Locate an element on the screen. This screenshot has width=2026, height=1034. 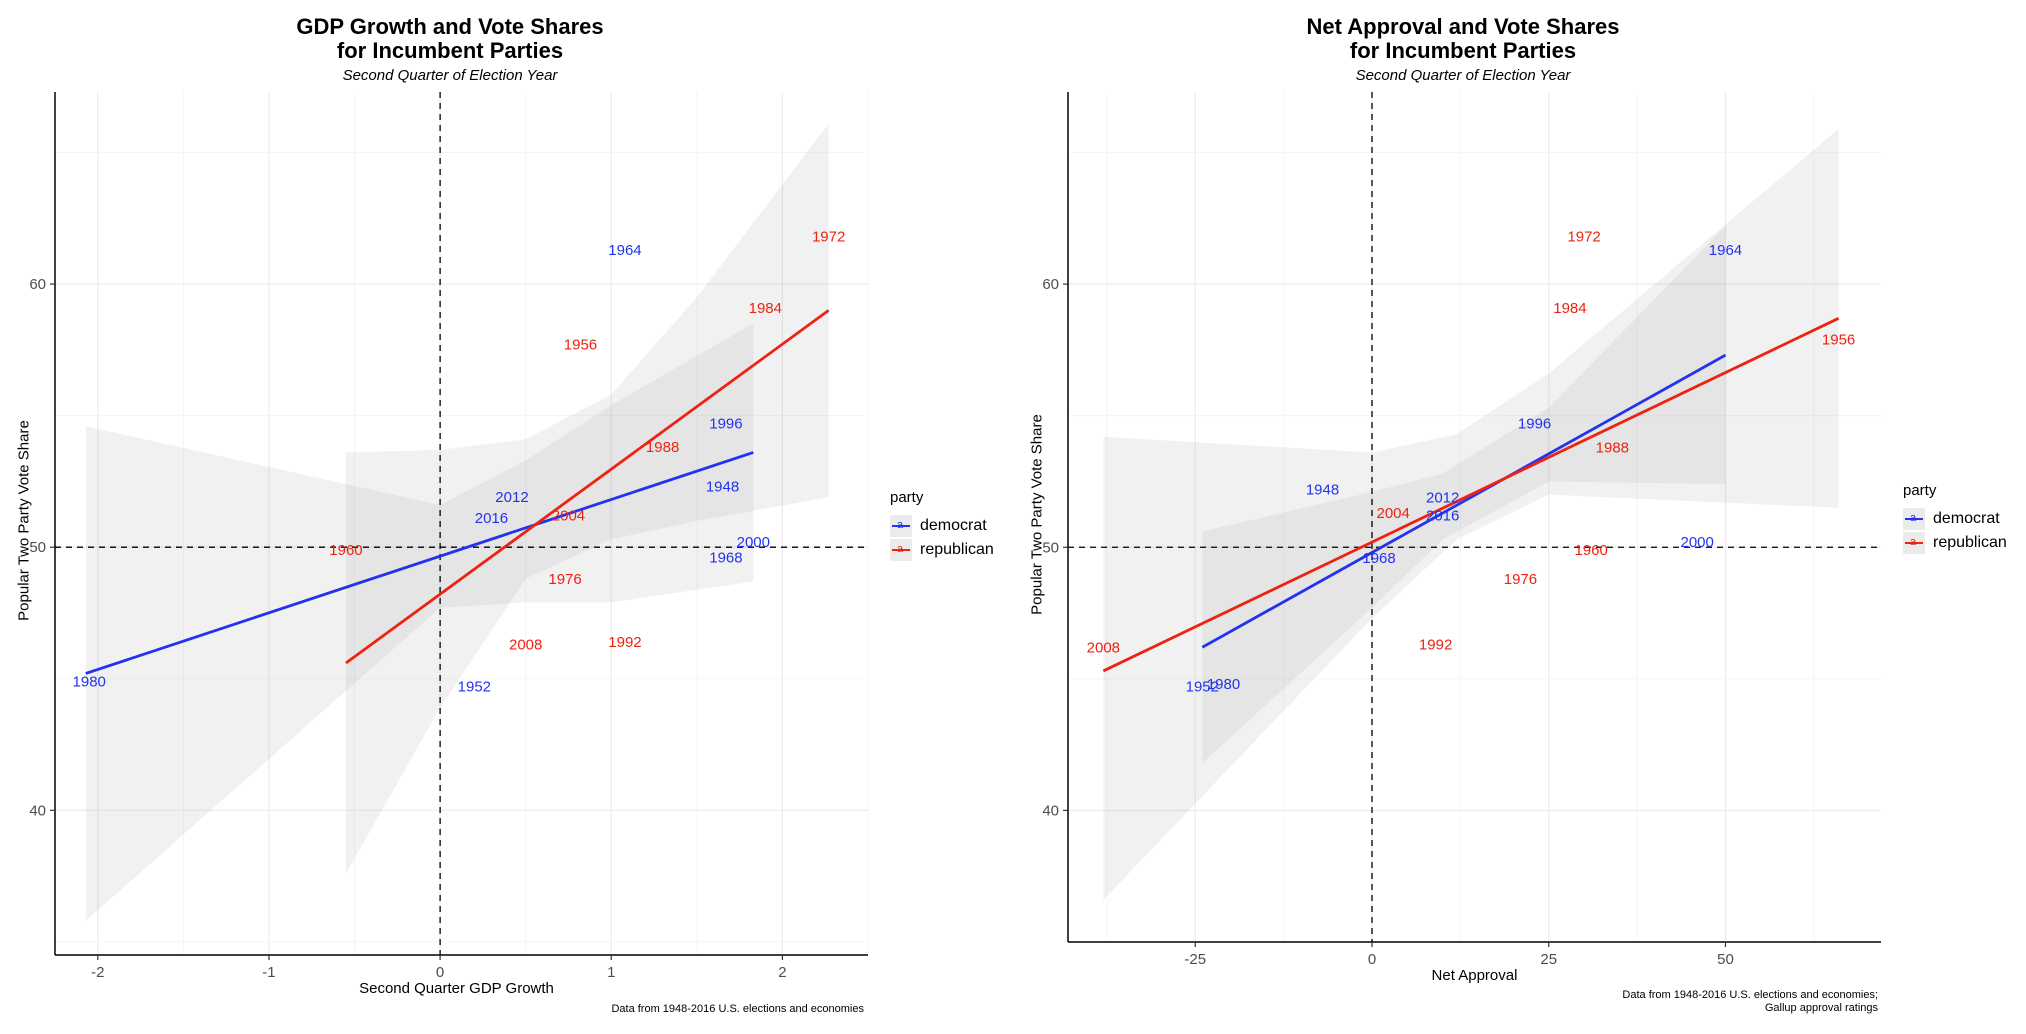
x-axis-label: Net Approval is located at coordinates (1474, 975).